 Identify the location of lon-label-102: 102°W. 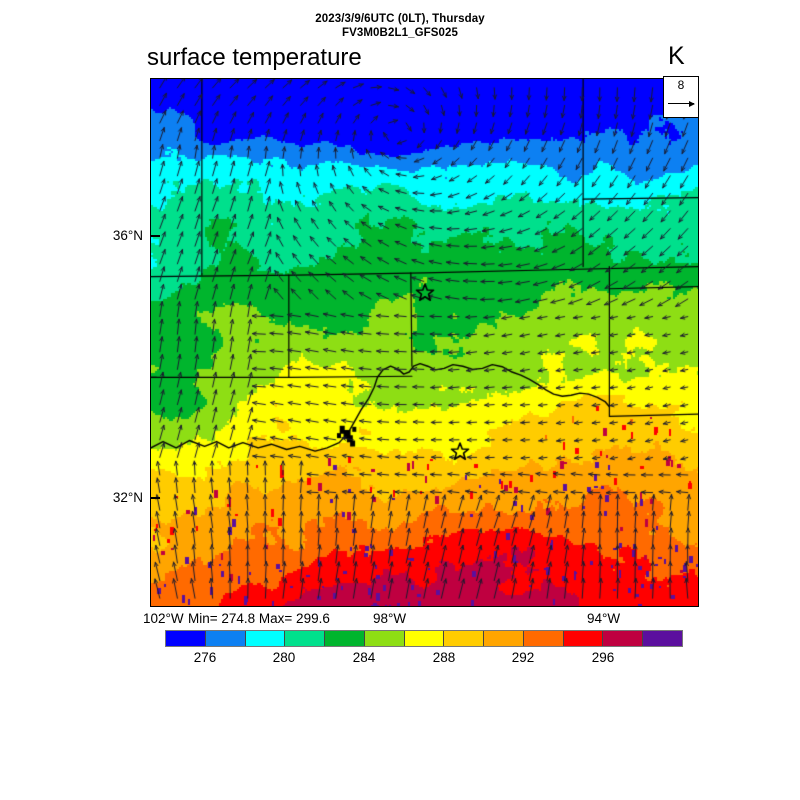
(163, 618).